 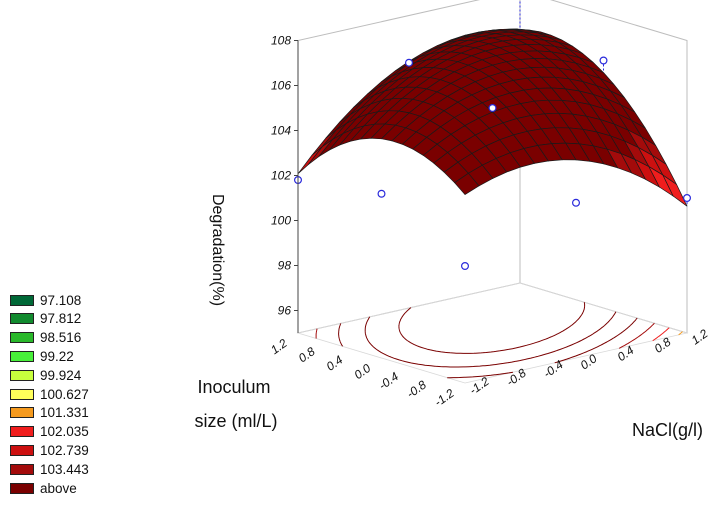 What do you see at coordinates (61, 338) in the screenshot?
I see `legend-label: 98.516` at bounding box center [61, 338].